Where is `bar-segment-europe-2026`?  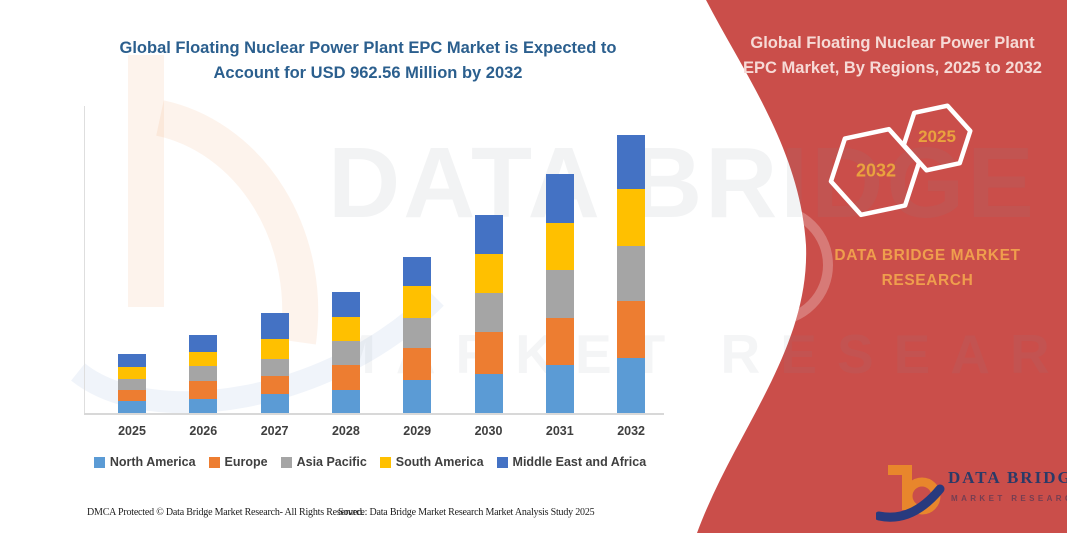 bar-segment-europe-2026 is located at coordinates (203, 389).